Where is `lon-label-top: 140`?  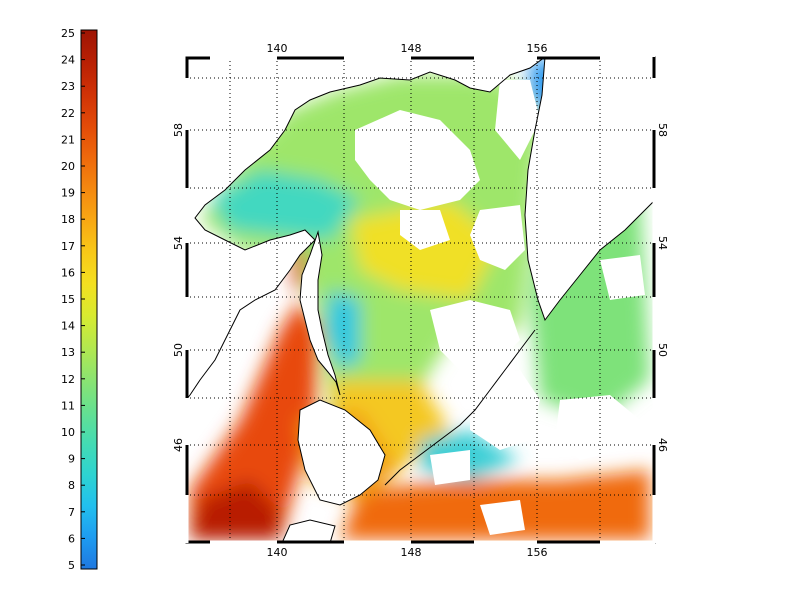
lon-label-top: 140 is located at coordinates (277, 48).